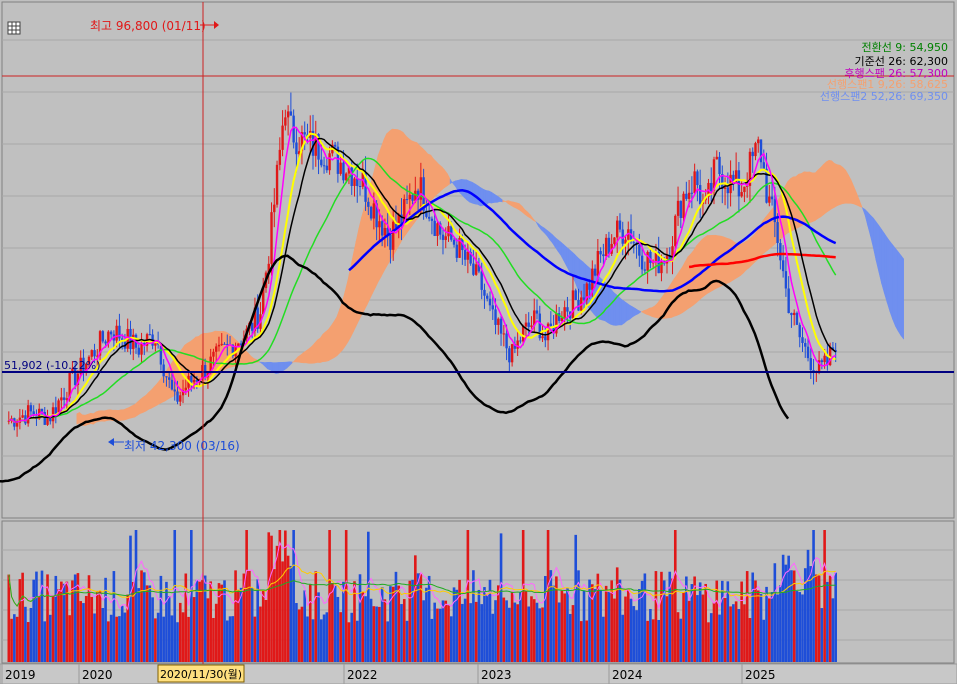 The height and width of the screenshot is (688, 957). What do you see at coordinates (14, 28) in the screenshot?
I see `grid-icon` at bounding box center [14, 28].